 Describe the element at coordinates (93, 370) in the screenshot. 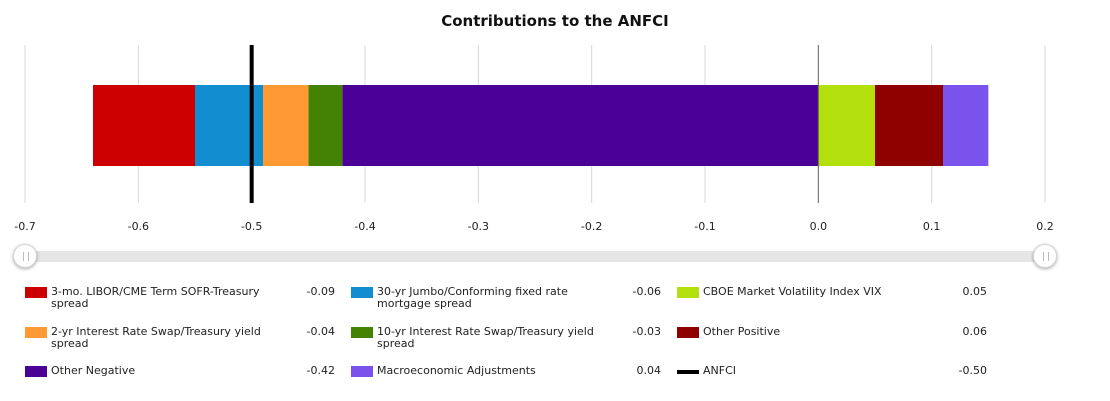

I see `legend-label: Other Negative` at that location.